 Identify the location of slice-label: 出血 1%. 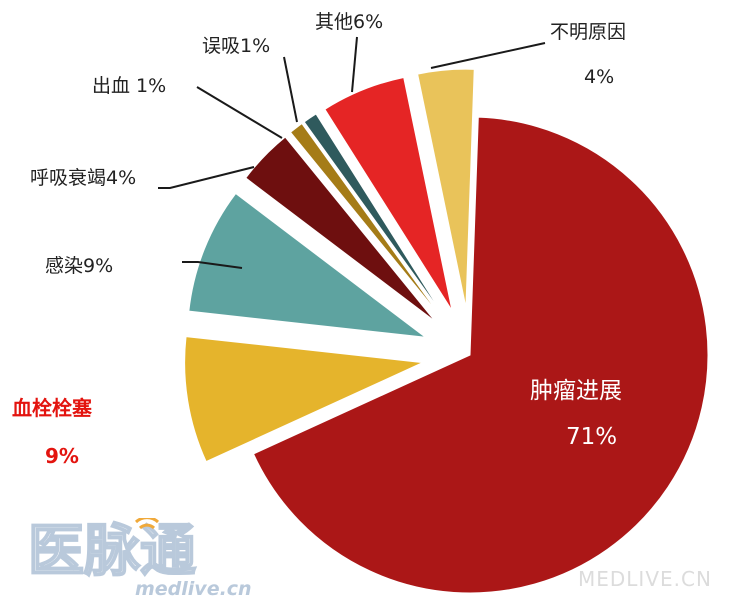
(129, 86).